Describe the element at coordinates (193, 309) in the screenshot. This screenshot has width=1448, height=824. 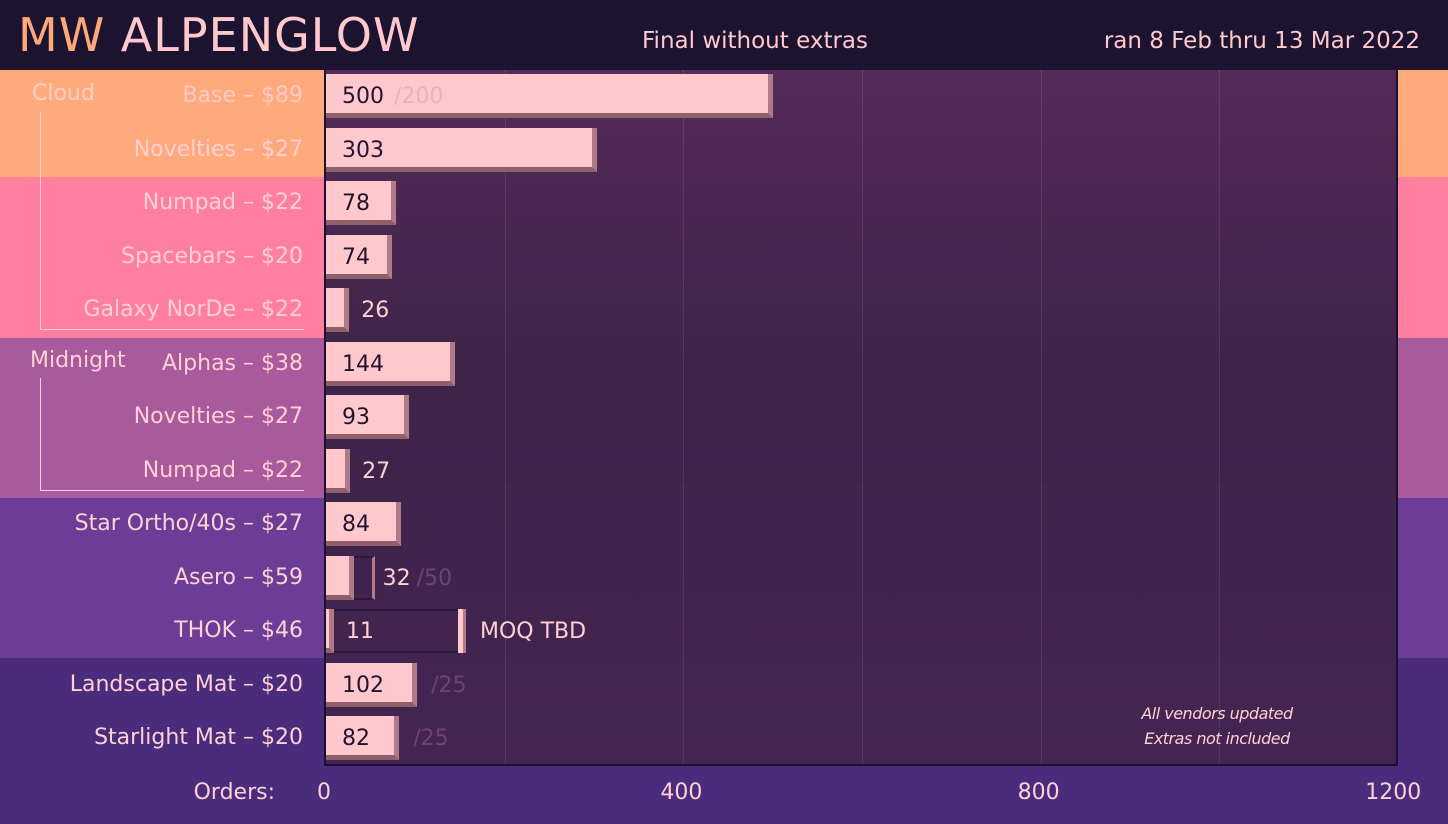
I see `category-label: Galaxy NorDe – $22` at that location.